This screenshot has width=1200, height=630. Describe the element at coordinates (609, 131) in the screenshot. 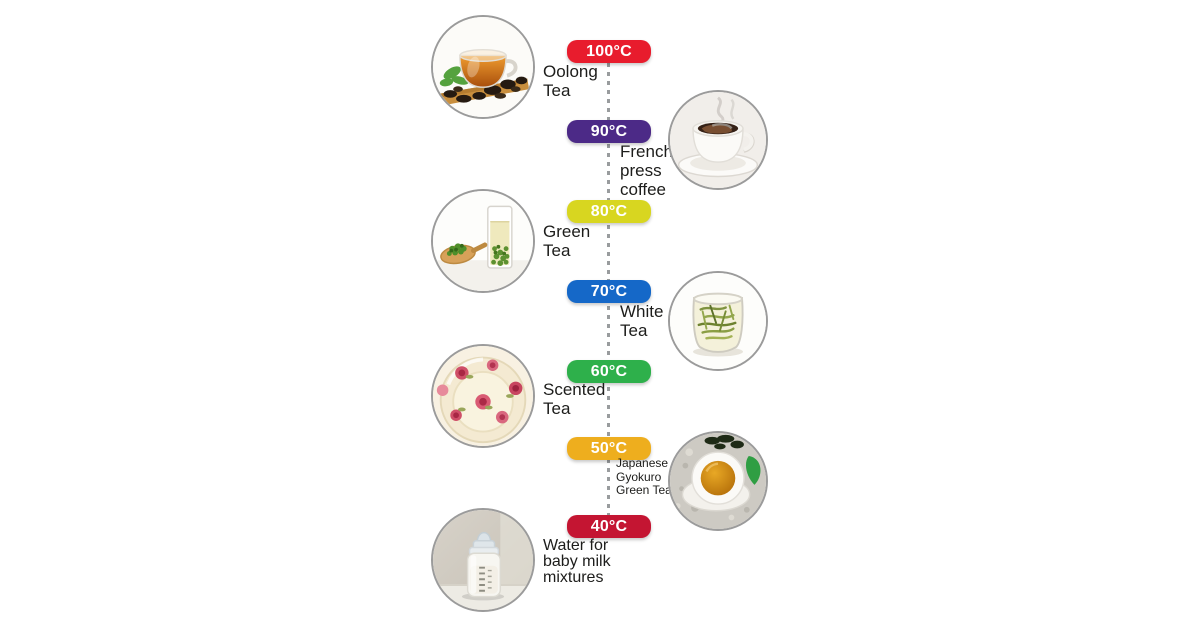

I see `temp-badge-90c: 90°C` at that location.